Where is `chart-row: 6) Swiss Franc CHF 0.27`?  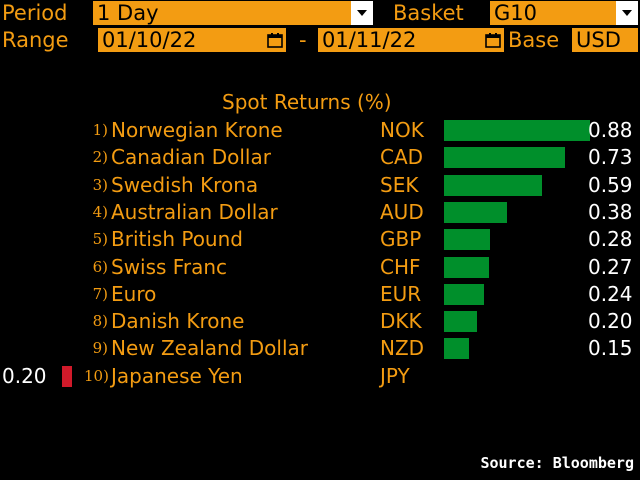
chart-row: 6) Swiss Franc CHF 0.27 is located at coordinates (320, 267).